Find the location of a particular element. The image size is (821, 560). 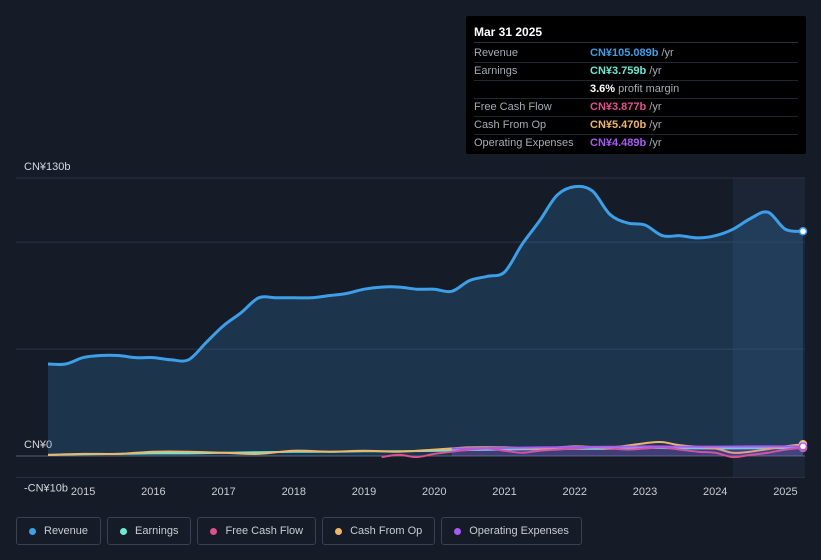

tooltip-row: Operating Expenses CN¥4.489b/yr is located at coordinates (636, 143).